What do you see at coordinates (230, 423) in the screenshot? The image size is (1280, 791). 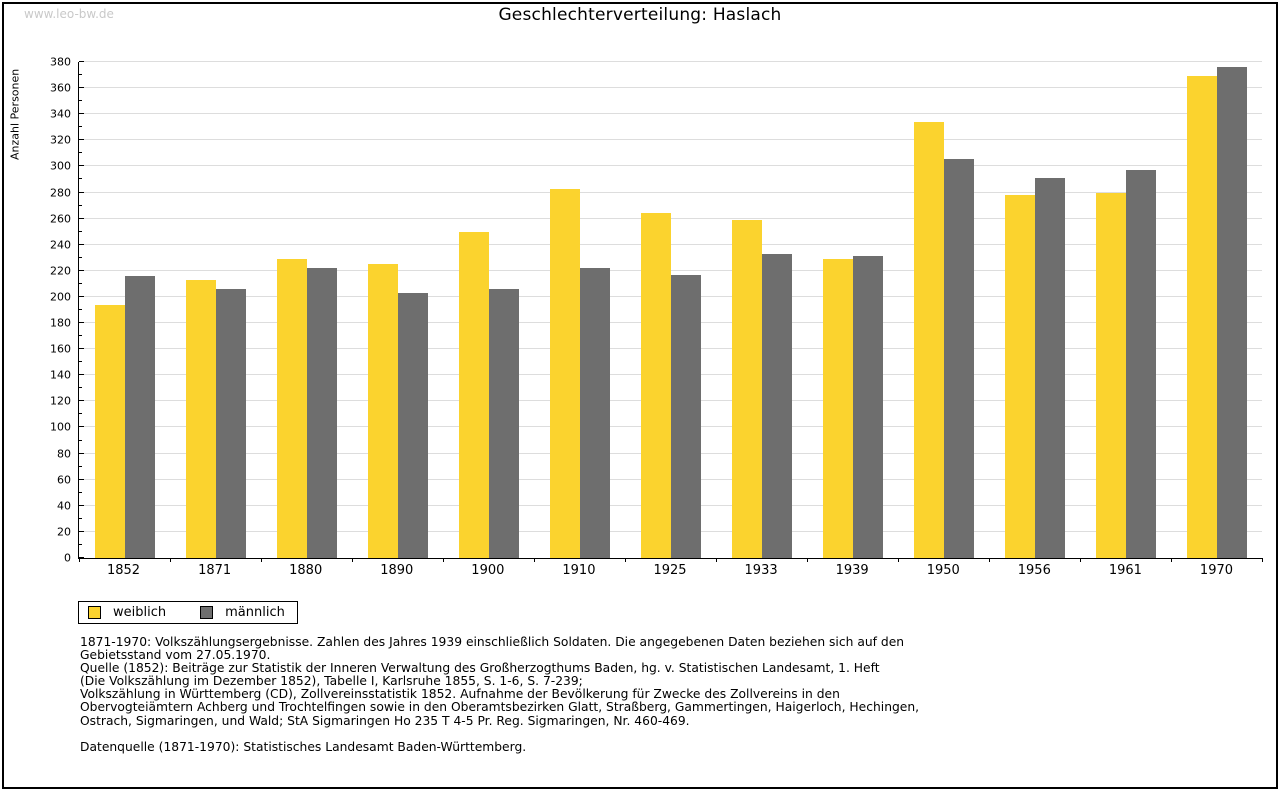 I see `bar-männlich-1871` at bounding box center [230, 423].